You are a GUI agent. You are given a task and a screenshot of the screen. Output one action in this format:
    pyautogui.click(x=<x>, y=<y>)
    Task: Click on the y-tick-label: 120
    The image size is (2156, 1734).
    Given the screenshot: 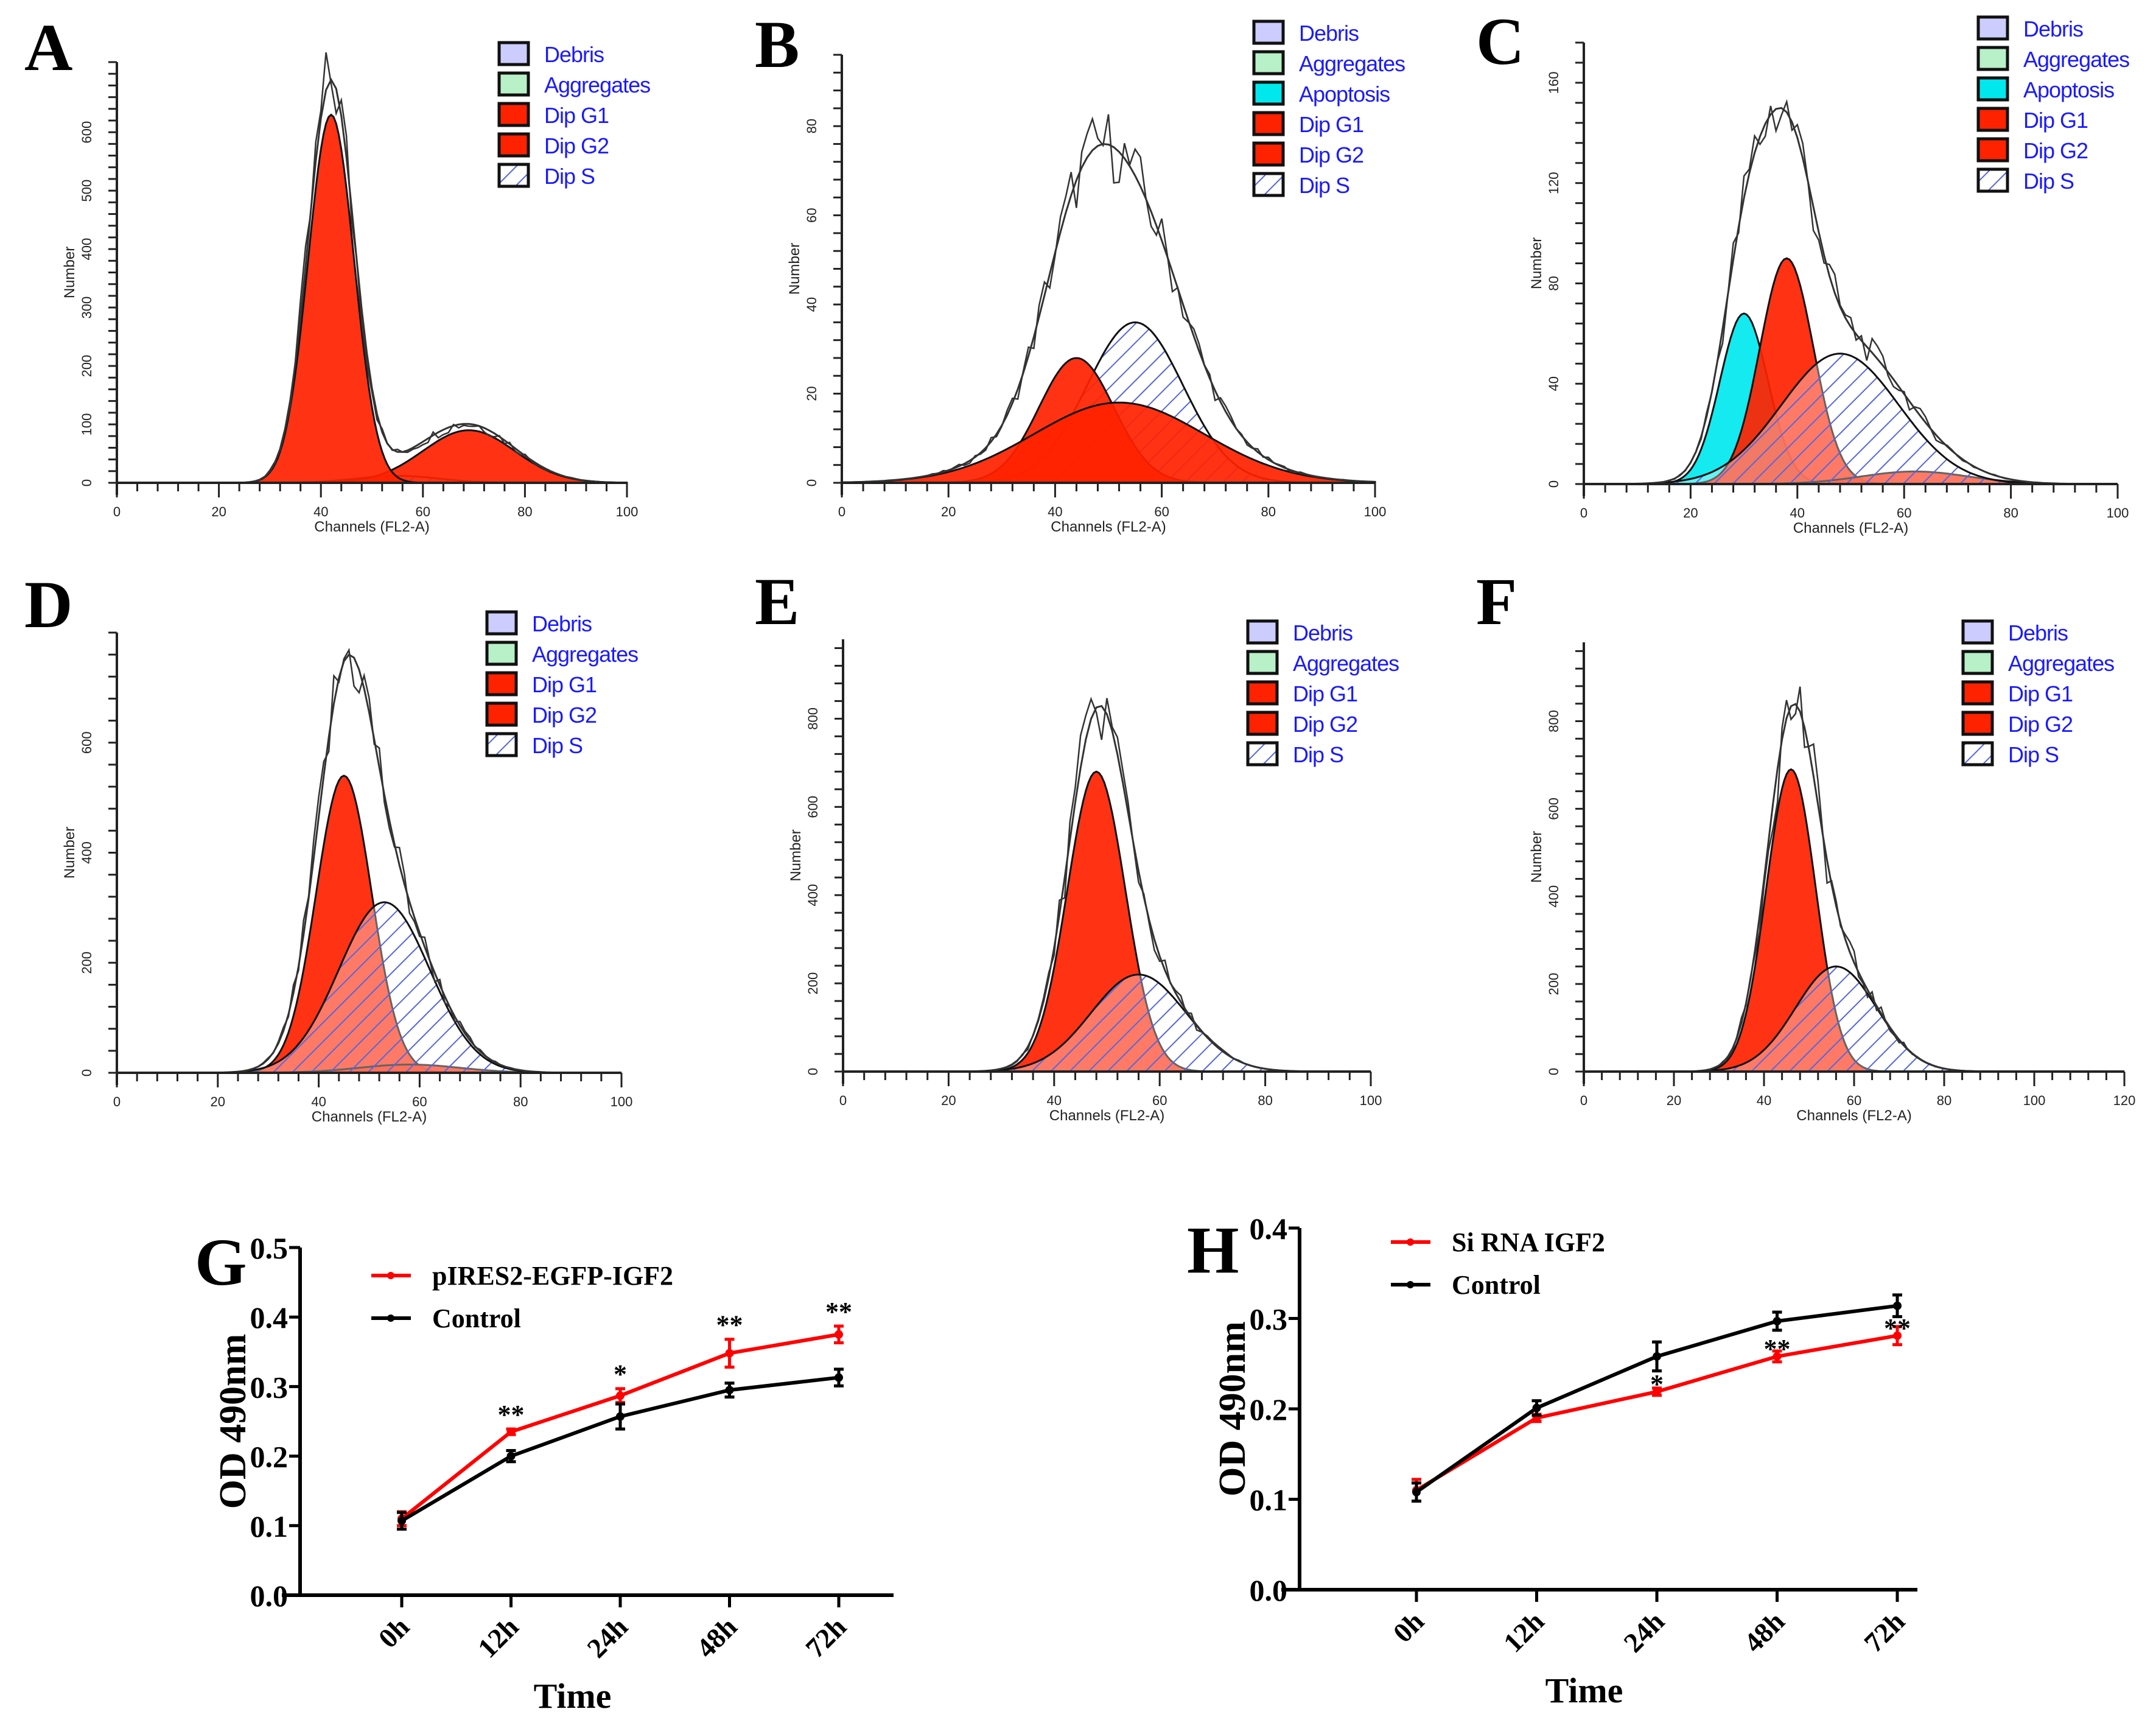 What is the action you would take?
    pyautogui.click(x=1553, y=183)
    